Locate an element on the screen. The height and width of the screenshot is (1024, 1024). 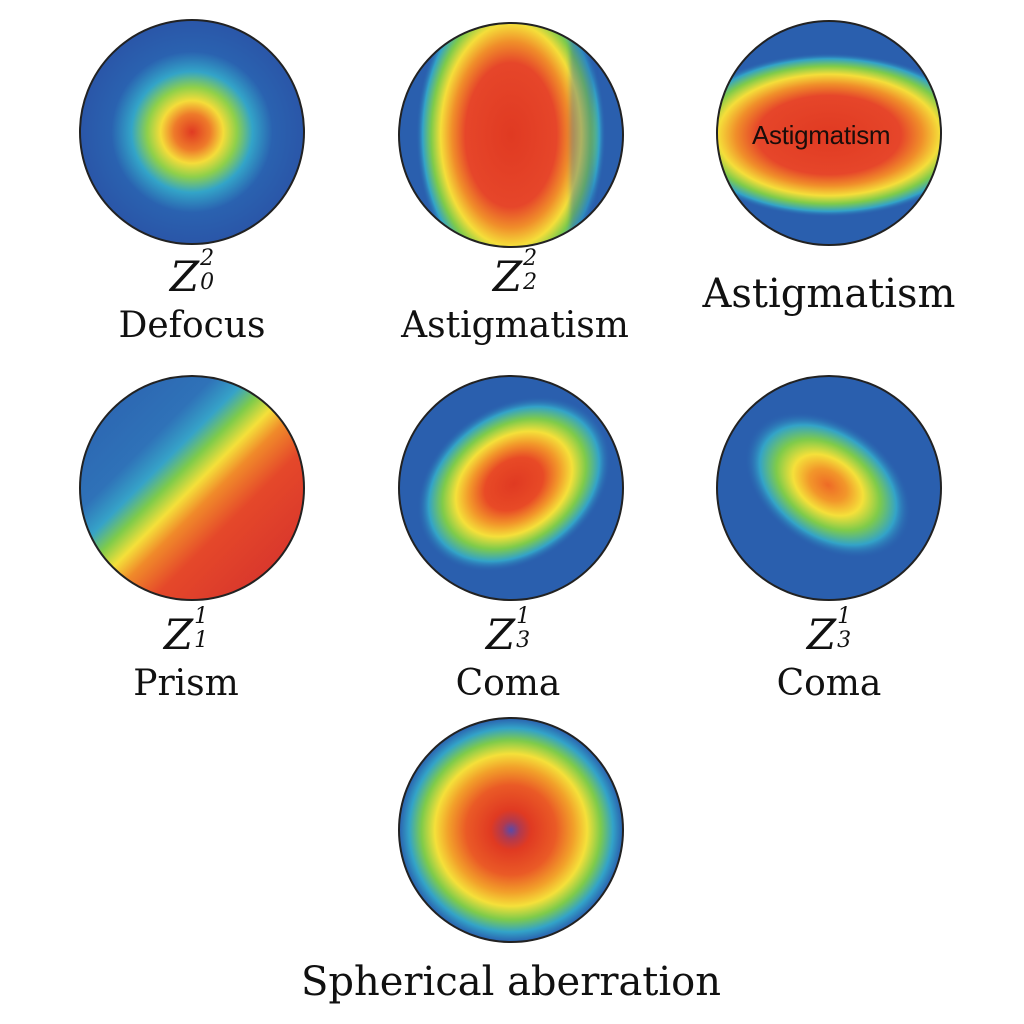
defocus-map is located at coordinates (192, 132).